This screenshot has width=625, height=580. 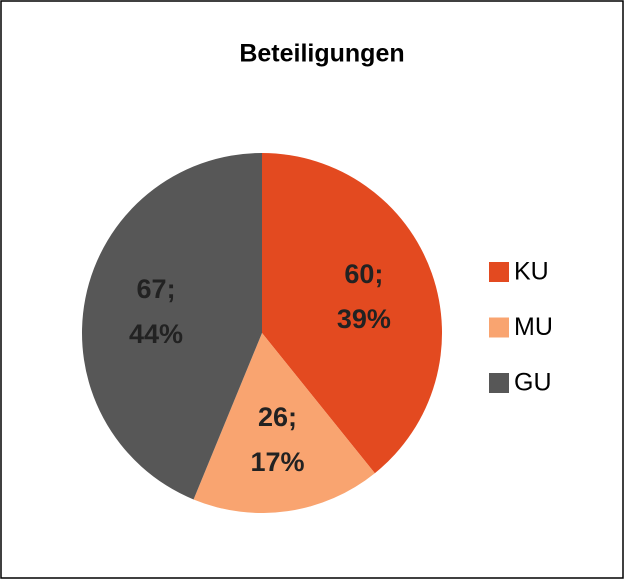 I want to click on pie-slice, so click(x=284, y=423).